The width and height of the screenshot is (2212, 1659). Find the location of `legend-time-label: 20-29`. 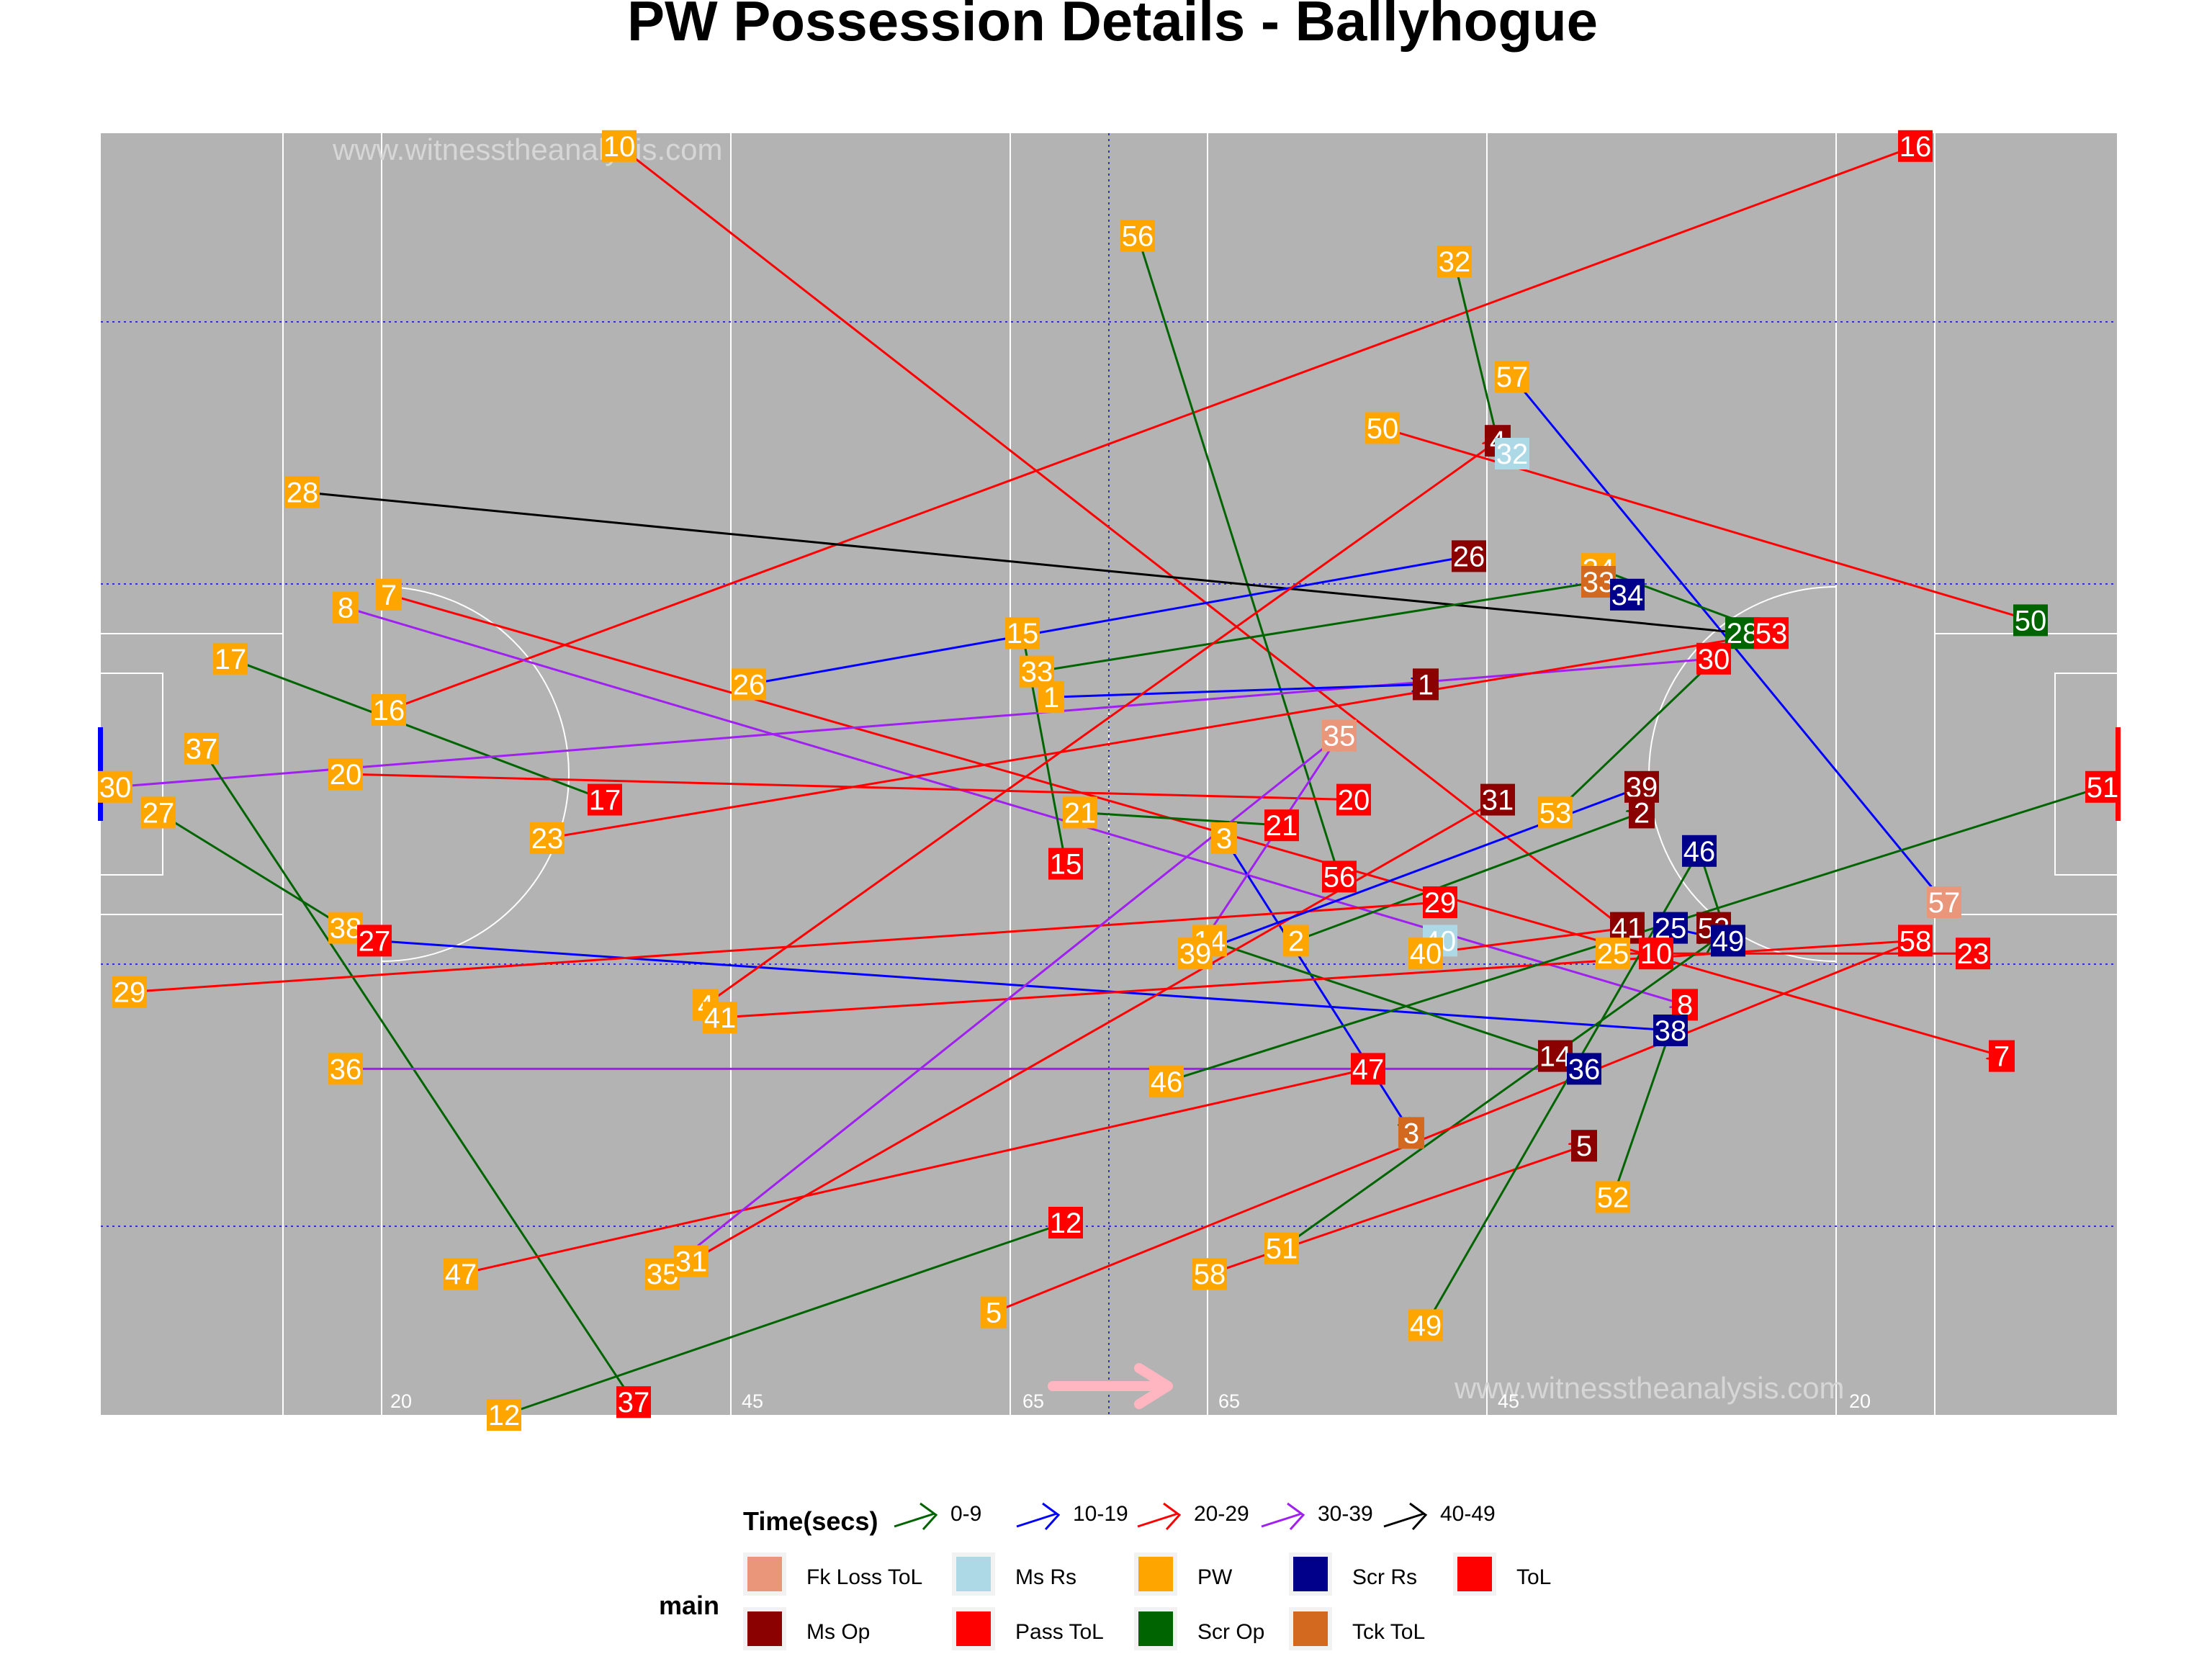

legend-time-label: 20-29 is located at coordinates (1221, 1514).